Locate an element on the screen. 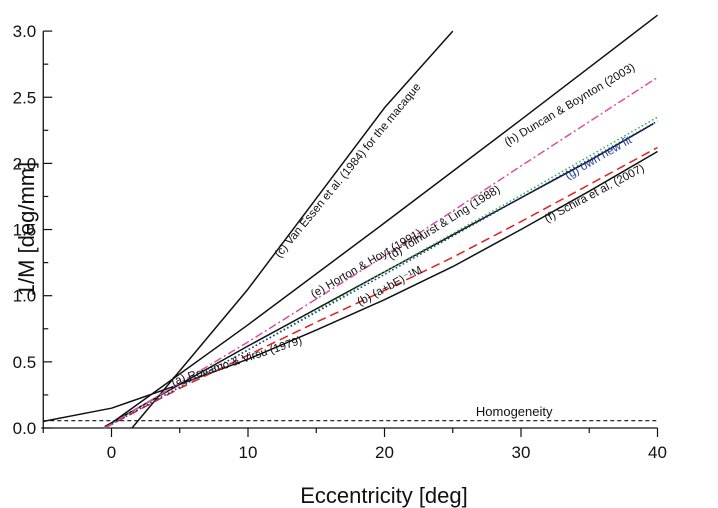  x-tick-label: 10 is located at coordinates (248, 452).